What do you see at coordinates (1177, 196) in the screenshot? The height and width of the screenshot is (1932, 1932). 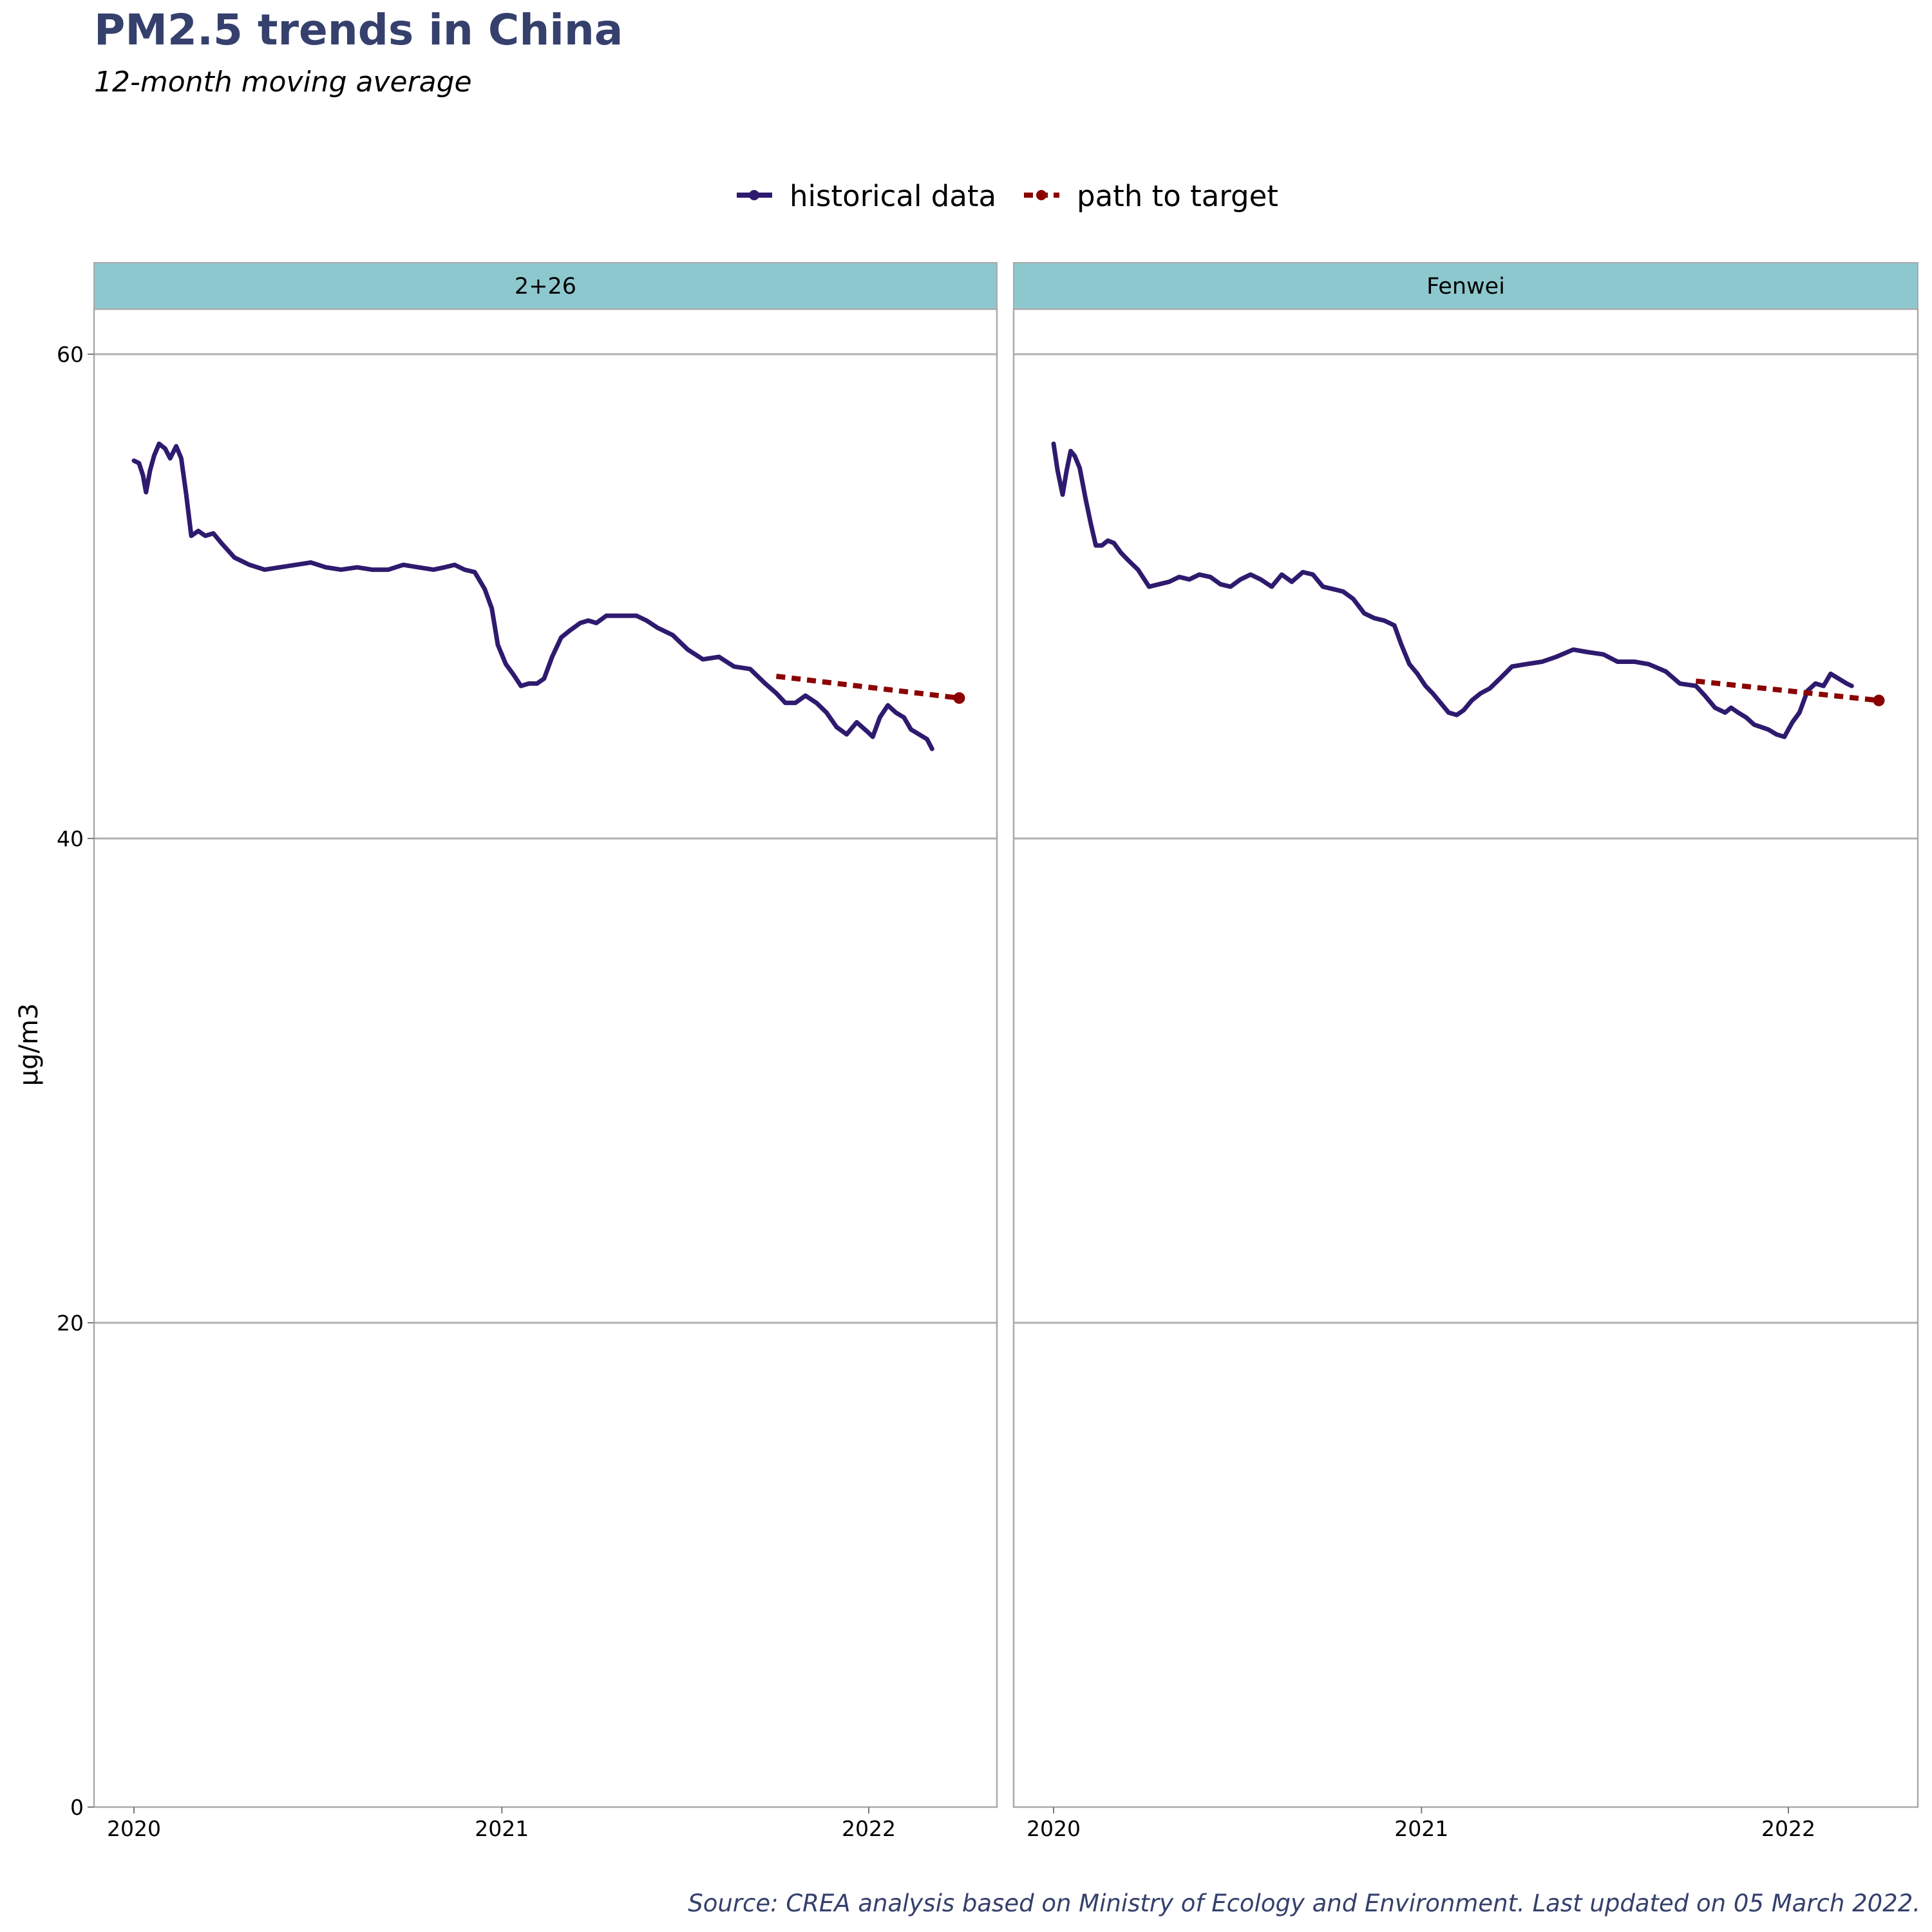 I see `legend-label-target: path to target` at bounding box center [1177, 196].